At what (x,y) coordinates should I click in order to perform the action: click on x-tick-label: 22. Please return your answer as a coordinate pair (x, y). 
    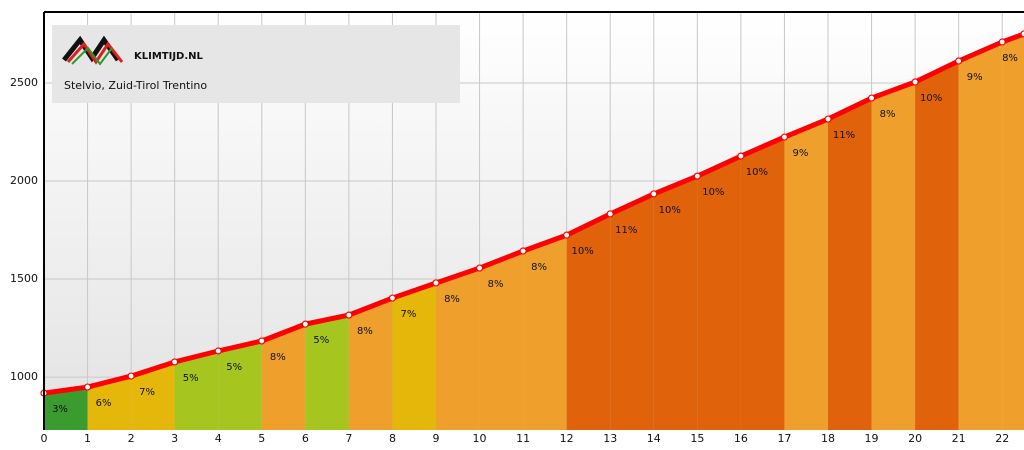
    Looking at the image, I should click on (1002, 438).